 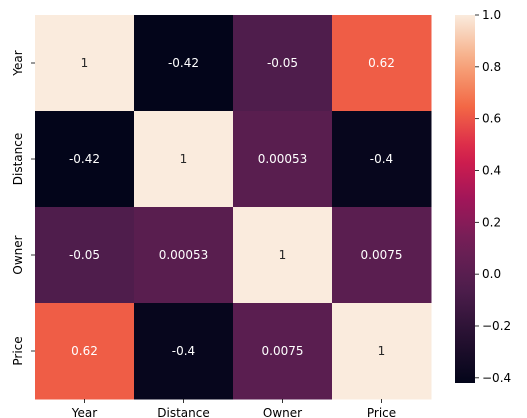 What do you see at coordinates (282, 412) in the screenshot?
I see `x-tick-label-2: Owner` at bounding box center [282, 412].